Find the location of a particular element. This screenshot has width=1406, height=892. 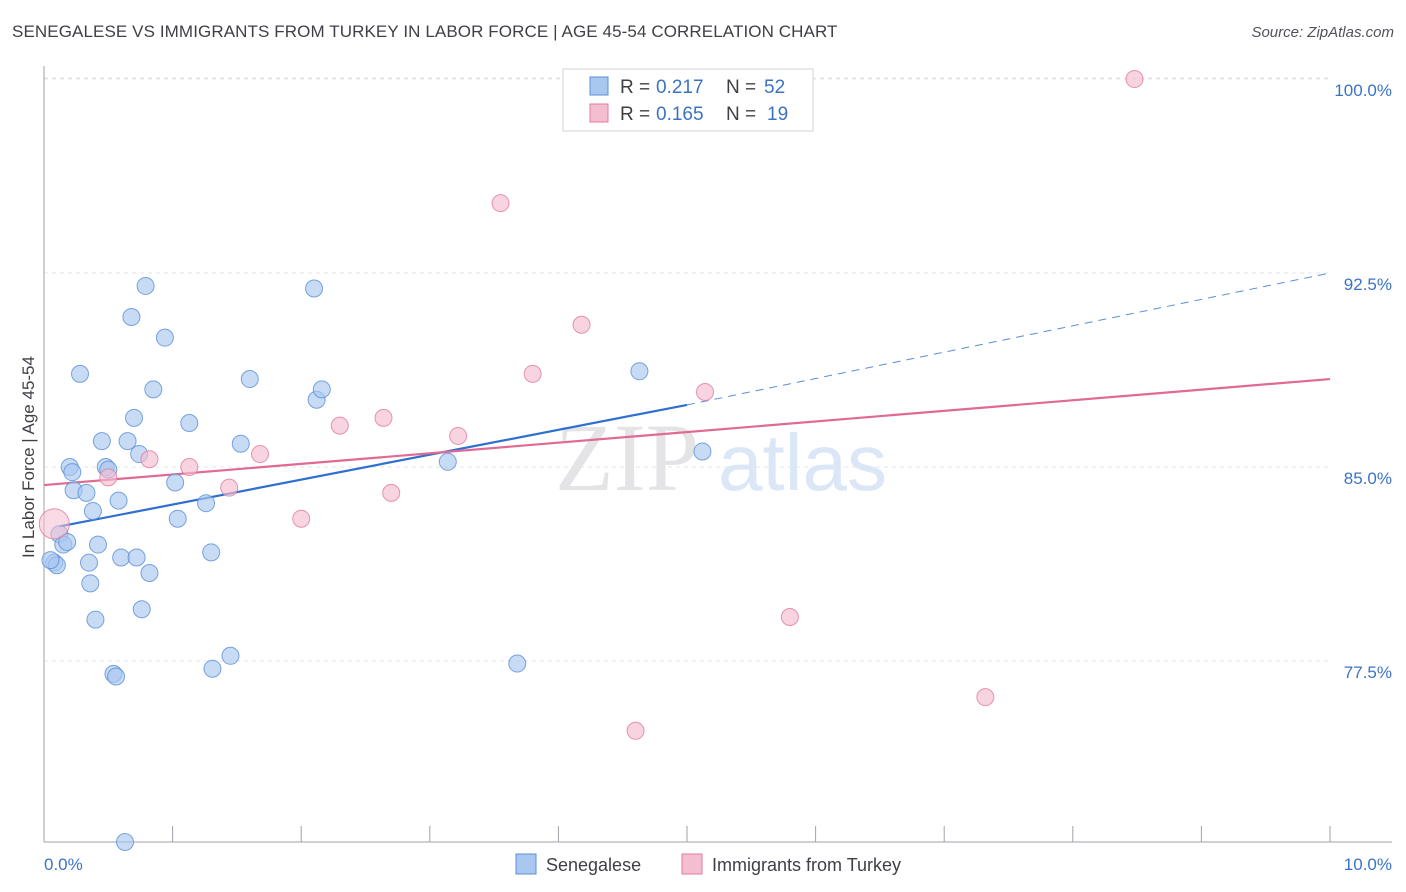

trend-line-turkey is located at coordinates (687, 432).